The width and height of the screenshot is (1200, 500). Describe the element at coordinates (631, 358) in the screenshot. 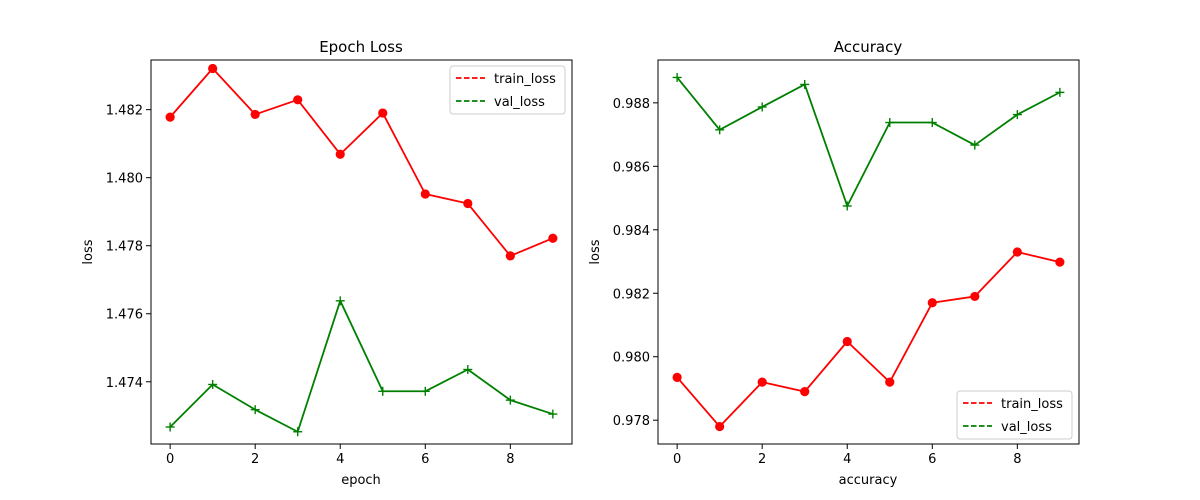

I see `y-tick-label: 0.980` at that location.